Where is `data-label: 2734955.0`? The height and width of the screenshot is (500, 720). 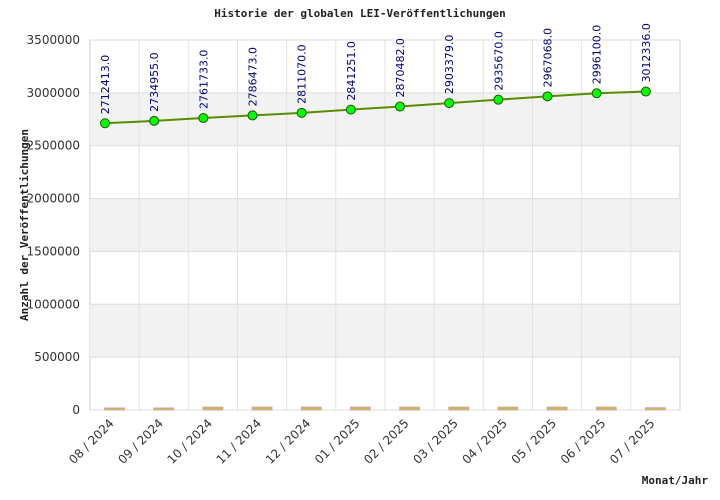
data-label: 2734955.0 is located at coordinates (154, 82).